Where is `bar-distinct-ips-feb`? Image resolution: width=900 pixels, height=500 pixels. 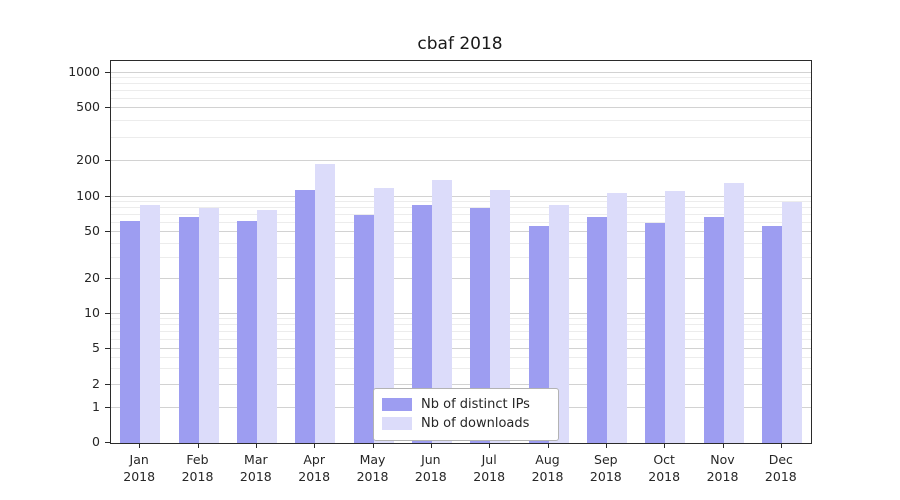
bar-distinct-ips-feb is located at coordinates (188, 329).